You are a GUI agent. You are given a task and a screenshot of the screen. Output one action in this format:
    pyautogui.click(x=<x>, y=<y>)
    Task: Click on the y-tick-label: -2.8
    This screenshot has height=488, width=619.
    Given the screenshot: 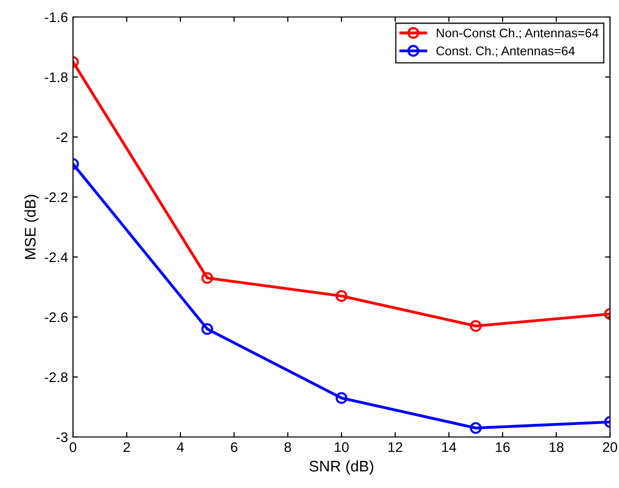 What is the action you would take?
    pyautogui.click(x=56, y=377)
    